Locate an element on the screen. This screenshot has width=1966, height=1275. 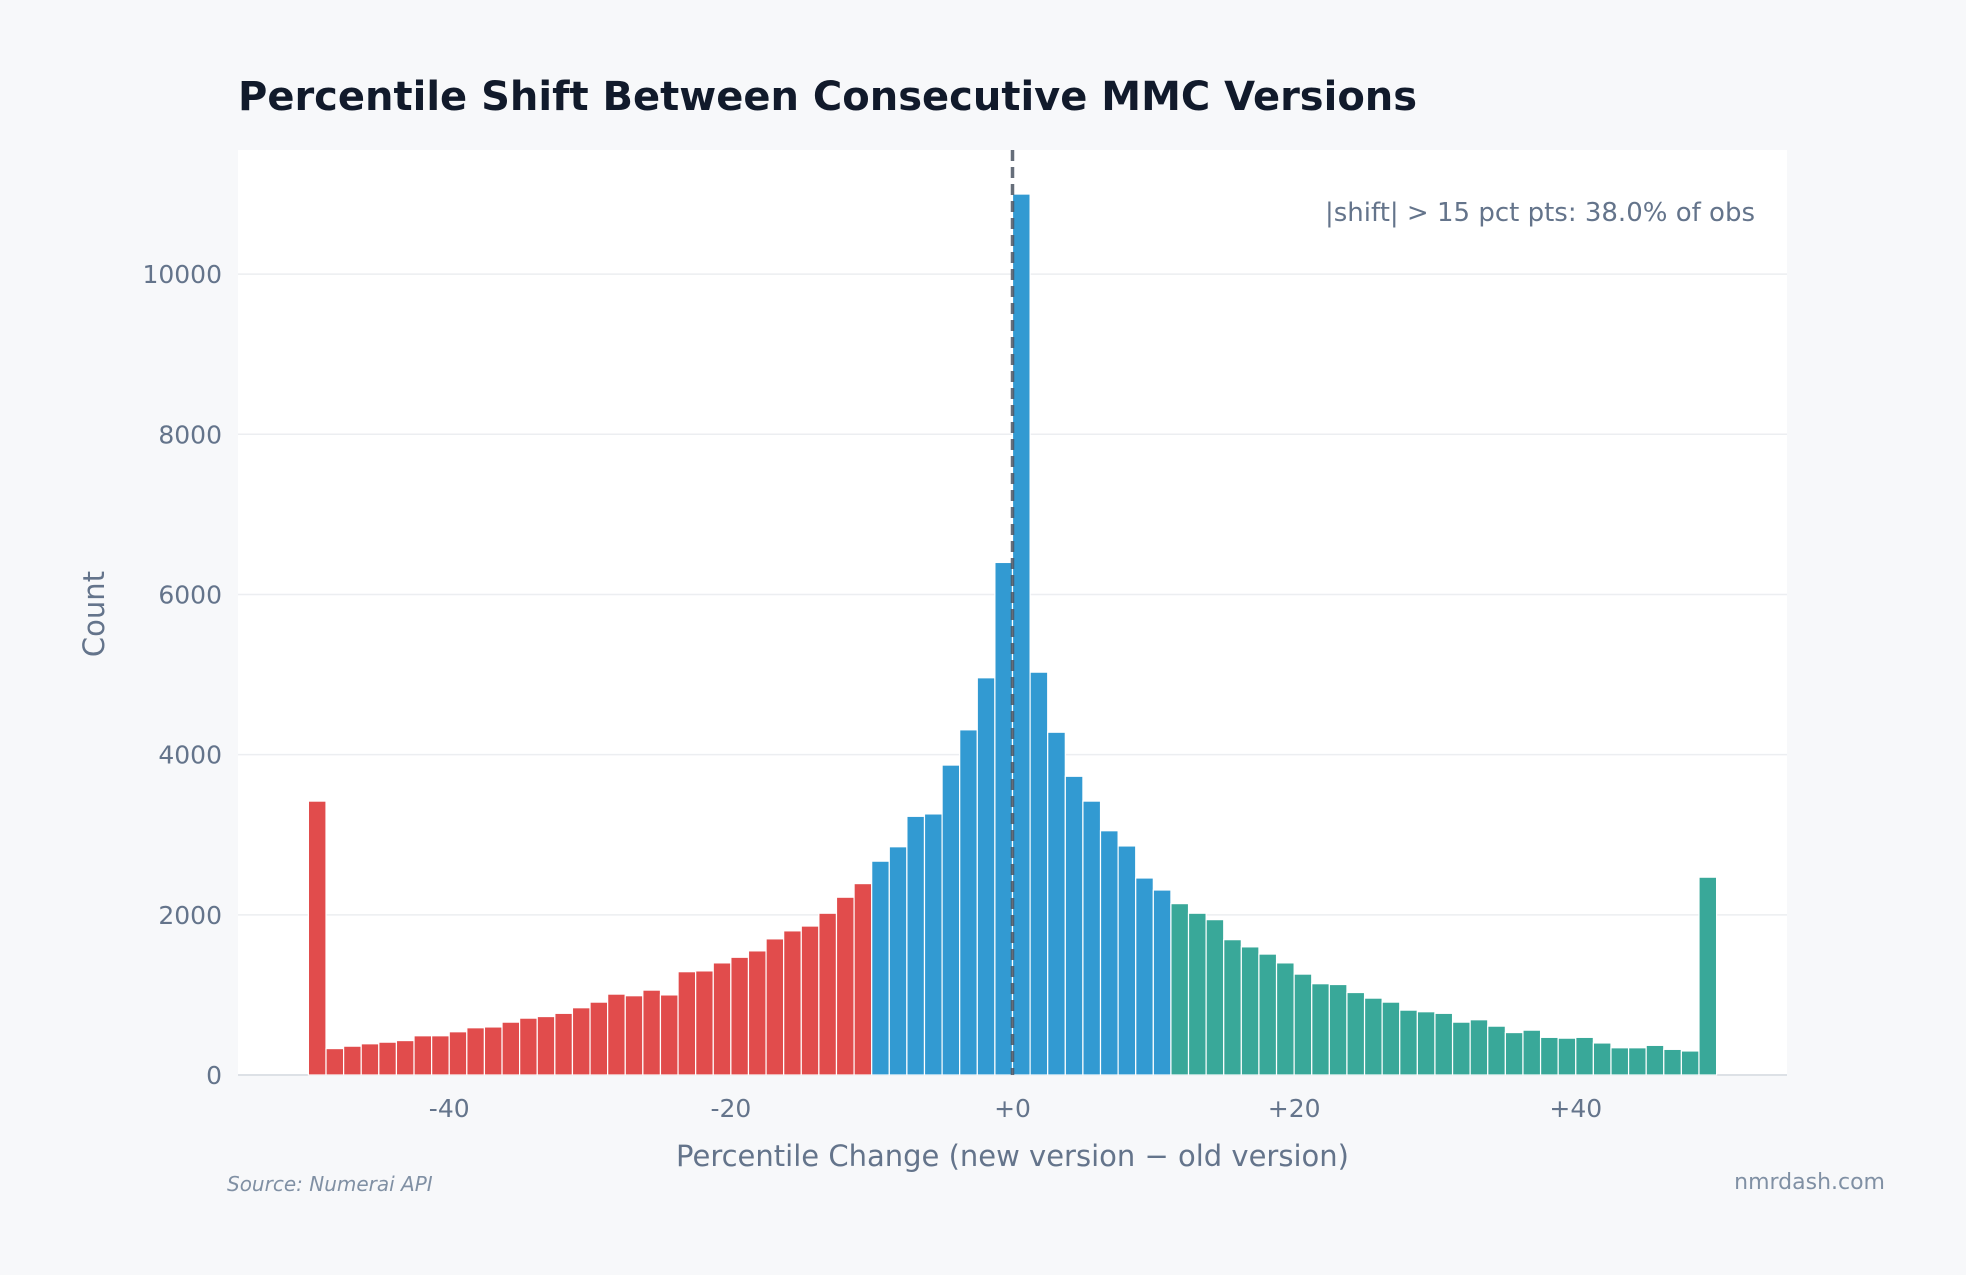
x-tick-label: -40 is located at coordinates (449, 1108).